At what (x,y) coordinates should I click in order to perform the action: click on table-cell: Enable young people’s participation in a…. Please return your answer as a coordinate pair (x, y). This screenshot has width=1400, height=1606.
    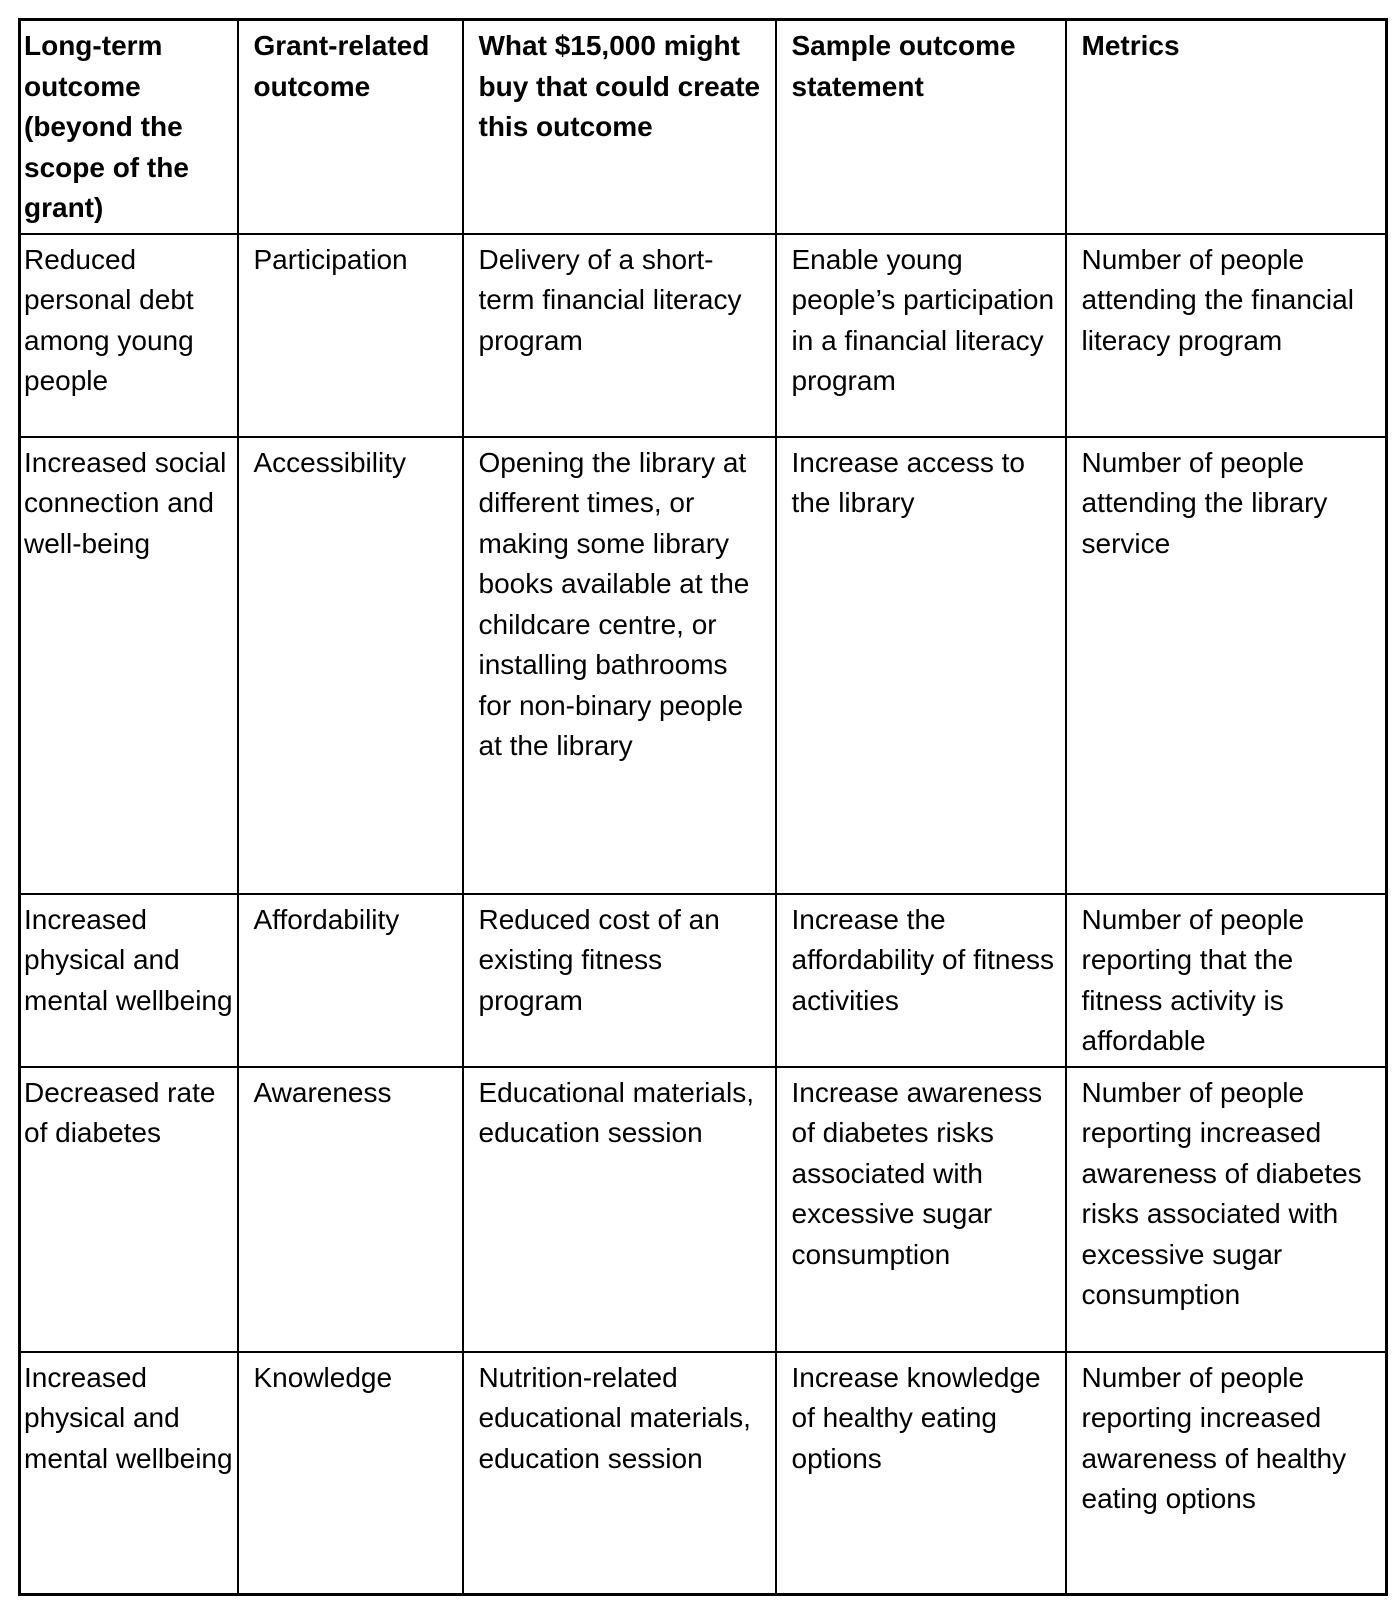
    Looking at the image, I should click on (920, 335).